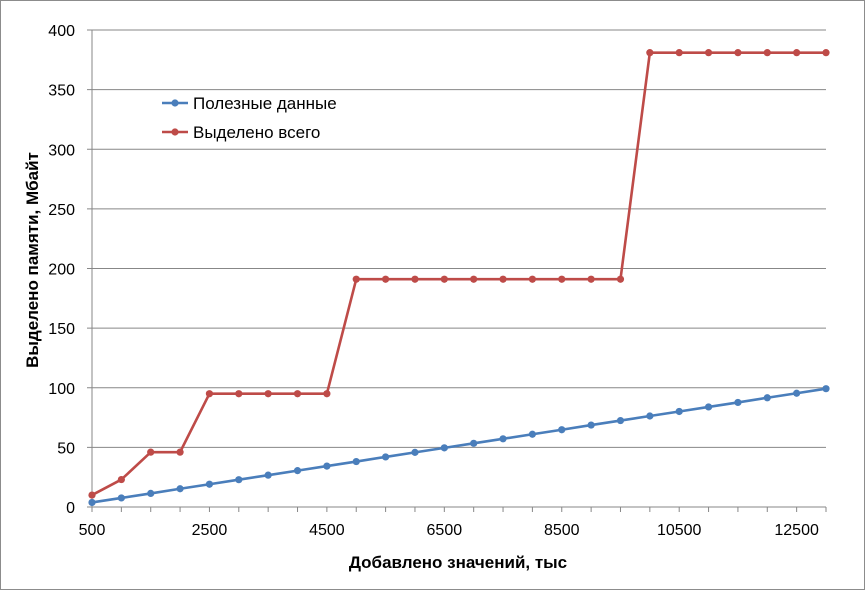 This screenshot has height=590, width=865. What do you see at coordinates (61, 31) in the screenshot?
I see `y-tick-label: 400` at bounding box center [61, 31].